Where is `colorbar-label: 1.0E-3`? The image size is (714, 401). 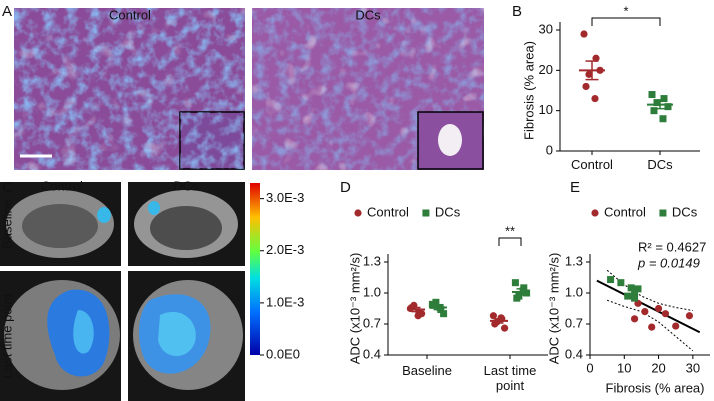 colorbar-label: 1.0E-3 is located at coordinates (285, 301).